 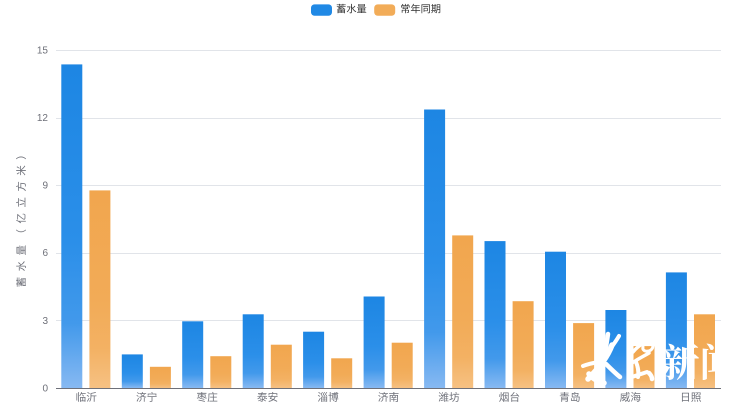 I want to click on svg-text: 3, so click(x=45, y=321).